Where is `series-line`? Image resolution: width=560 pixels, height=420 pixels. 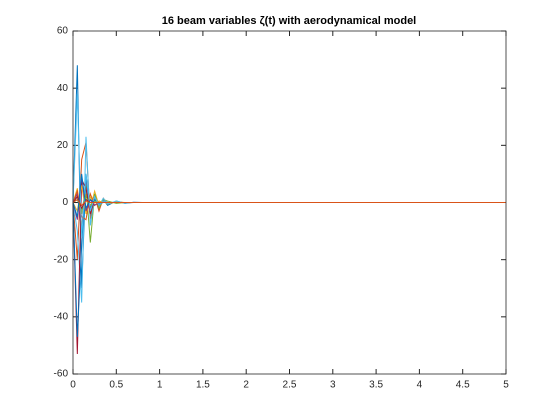 series-line is located at coordinates (289, 202).